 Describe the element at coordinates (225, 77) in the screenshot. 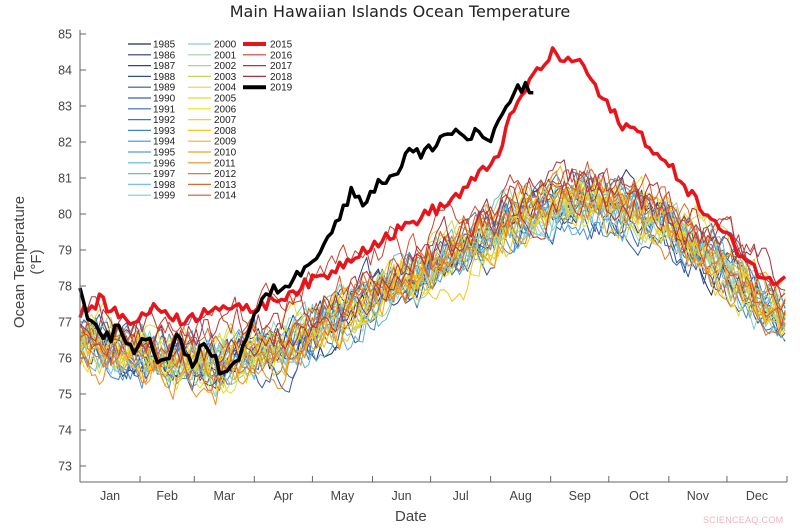

I see `legend-label: 2003` at that location.